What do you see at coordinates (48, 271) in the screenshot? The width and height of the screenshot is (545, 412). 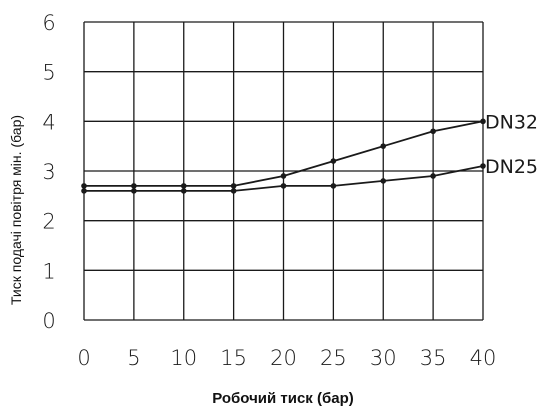 I see `y-tick-label: 1` at bounding box center [48, 271].